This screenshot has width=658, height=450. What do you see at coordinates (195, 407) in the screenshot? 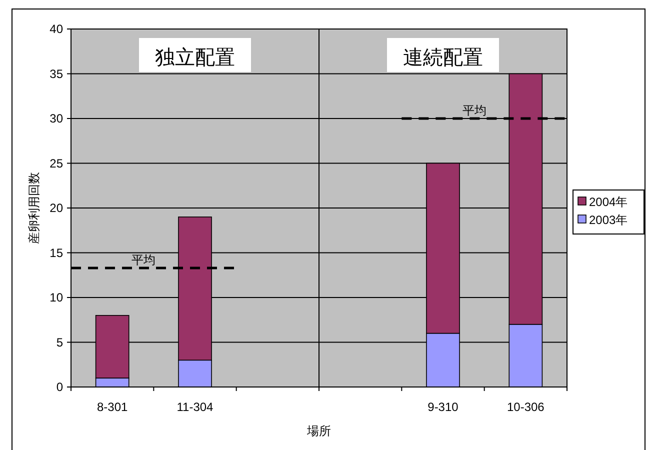
I see `x-tick-label: 11-304` at bounding box center [195, 407].